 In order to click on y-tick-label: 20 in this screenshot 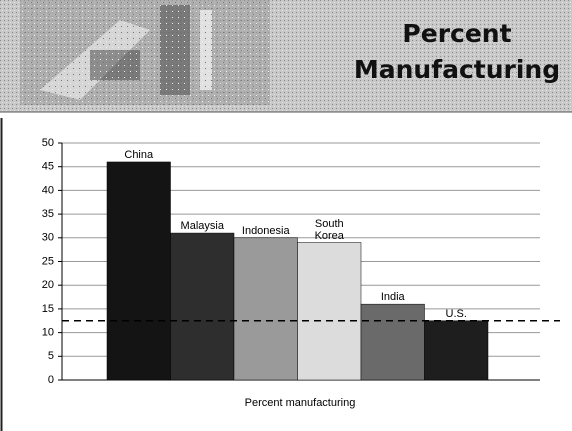, I will do `click(48, 285)`.